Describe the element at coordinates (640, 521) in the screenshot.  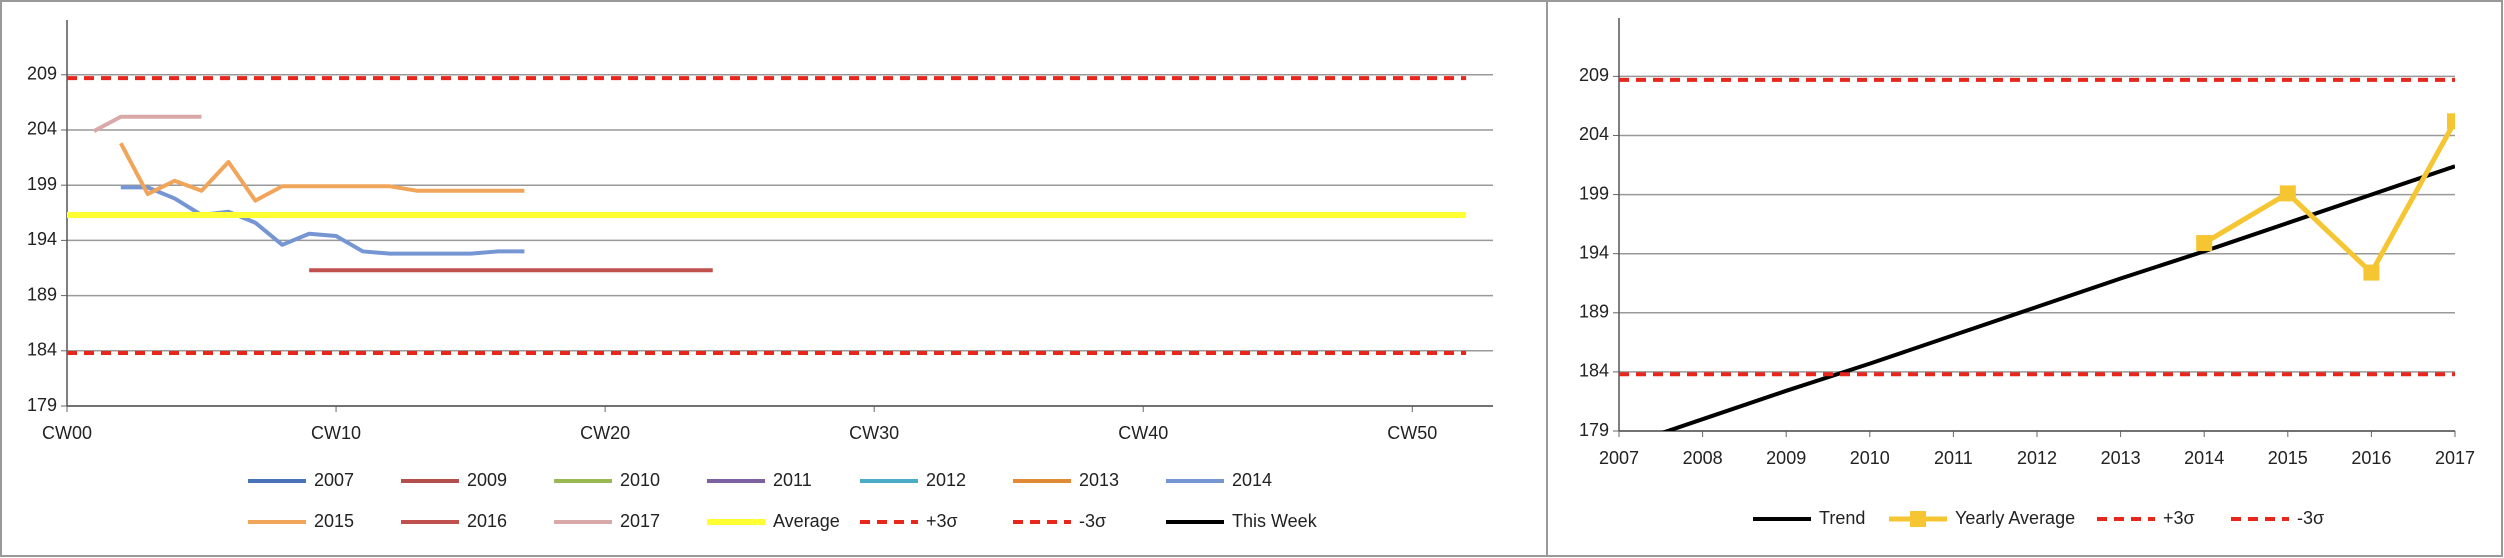
I see `legend-label: 2017` at that location.